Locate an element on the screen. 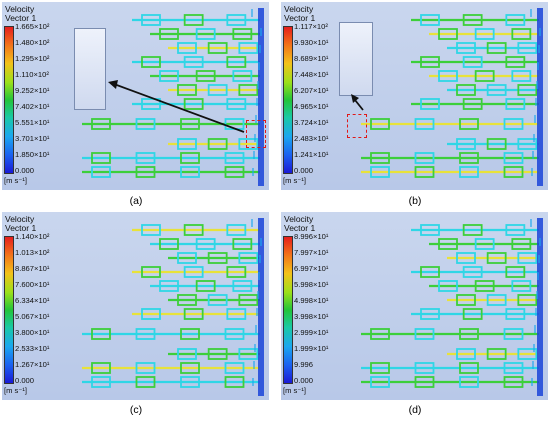 The width and height of the screenshot is (550, 421). caption-d: (d) is located at coordinates (415, 410).